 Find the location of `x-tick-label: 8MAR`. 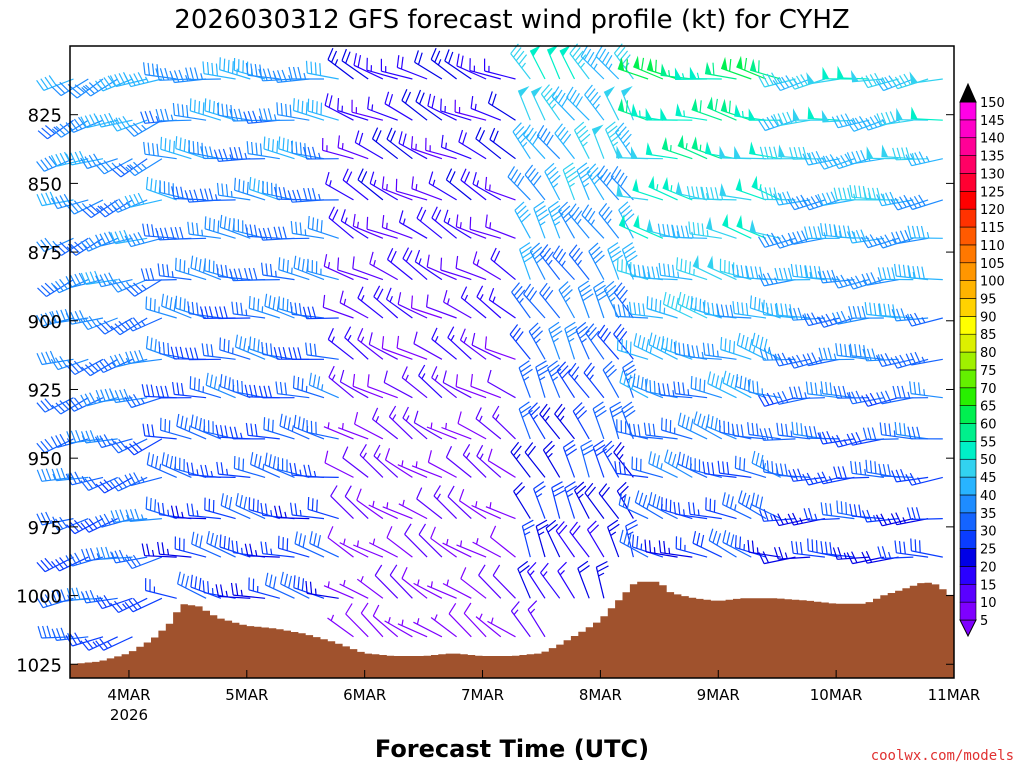

x-tick-label: 8MAR is located at coordinates (600, 695).